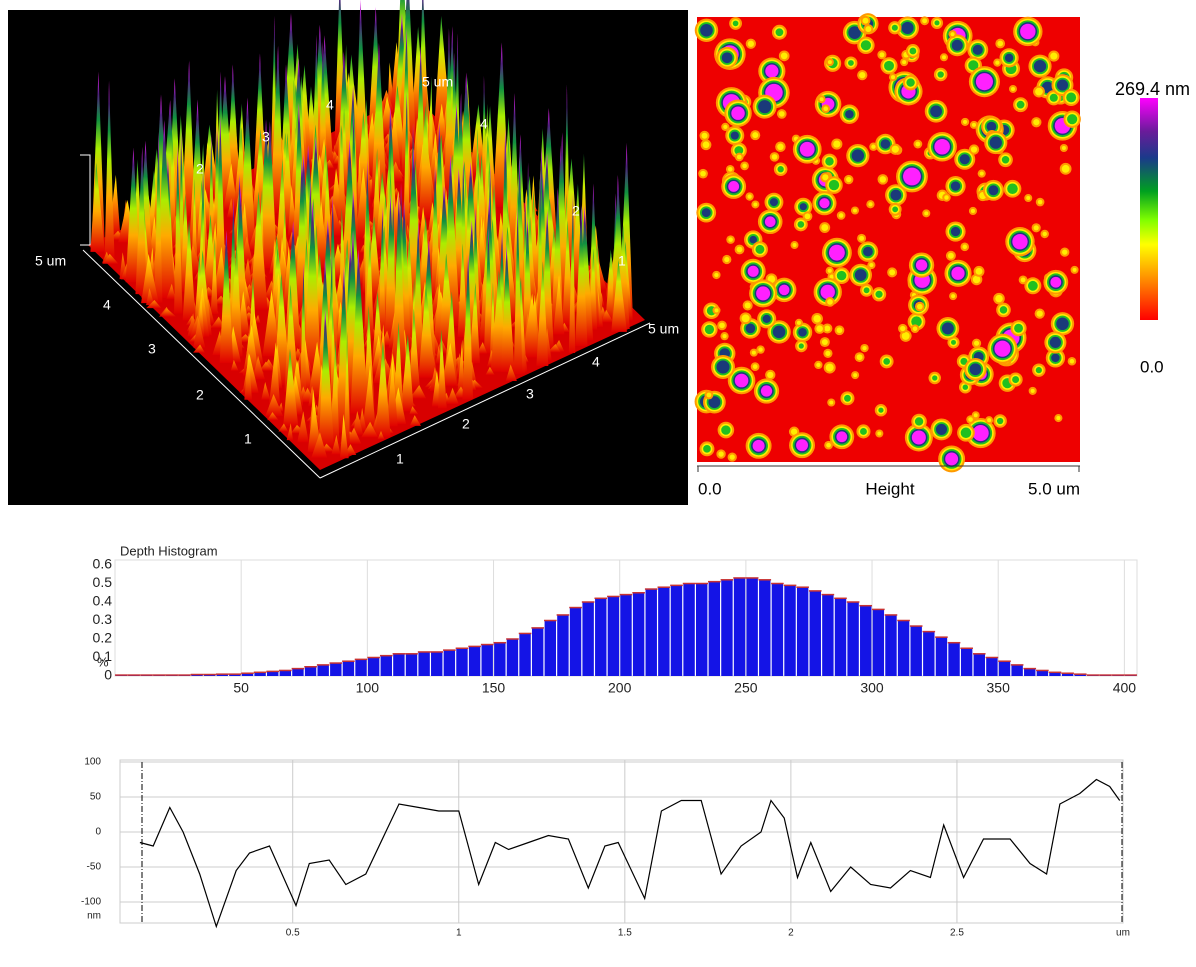 This screenshot has width=1196, height=967. I want to click on y-tick-label: -50, so click(94, 867).